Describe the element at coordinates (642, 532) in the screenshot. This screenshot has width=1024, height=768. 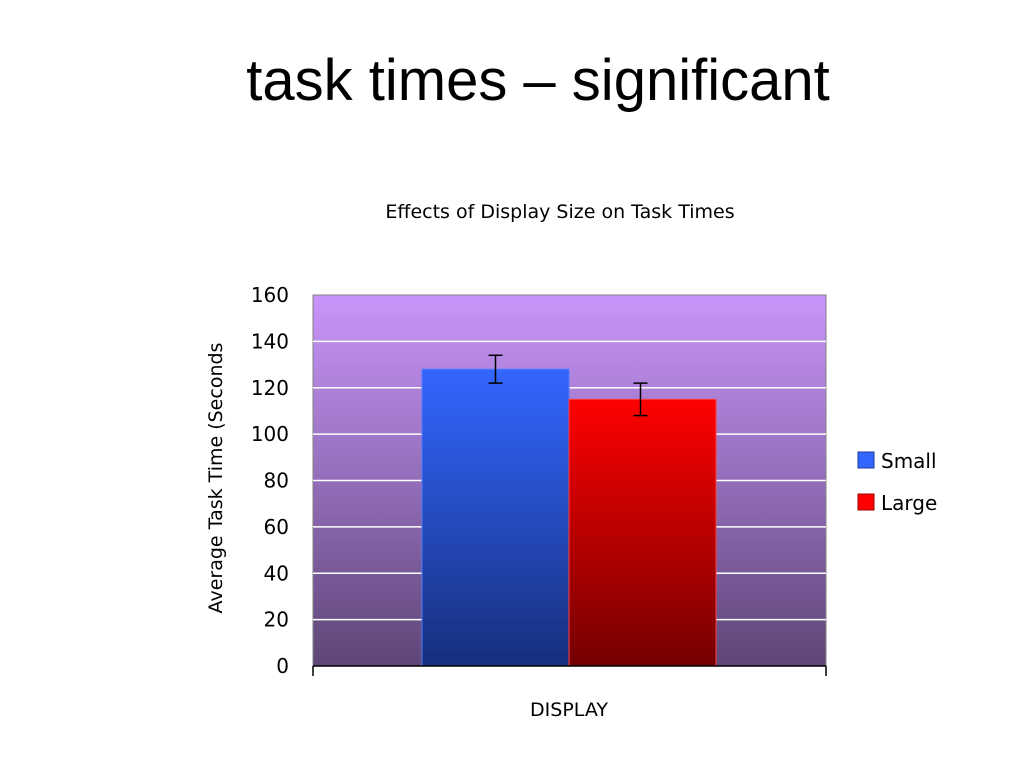
I see `bar-large` at that location.